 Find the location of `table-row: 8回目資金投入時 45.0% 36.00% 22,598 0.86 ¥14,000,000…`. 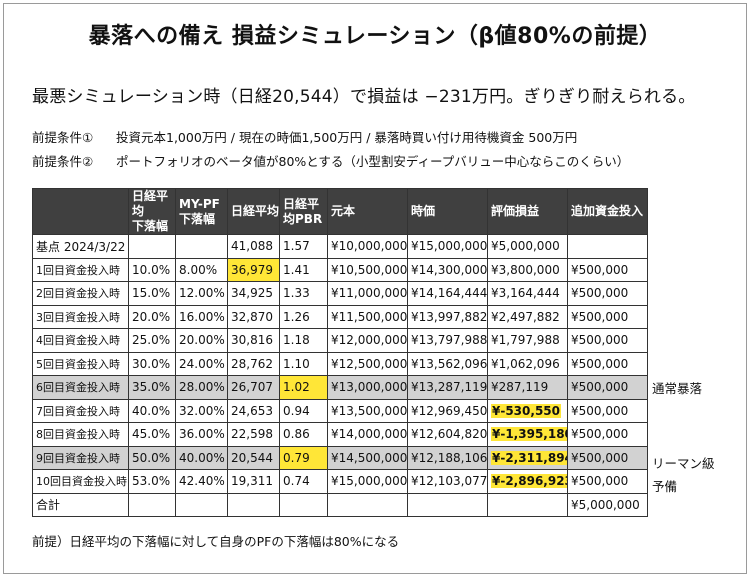

table-row: 8回目資金投入時 45.0% 36.00% 22,598 0.86 ¥14,000,000… is located at coordinates (340, 434).